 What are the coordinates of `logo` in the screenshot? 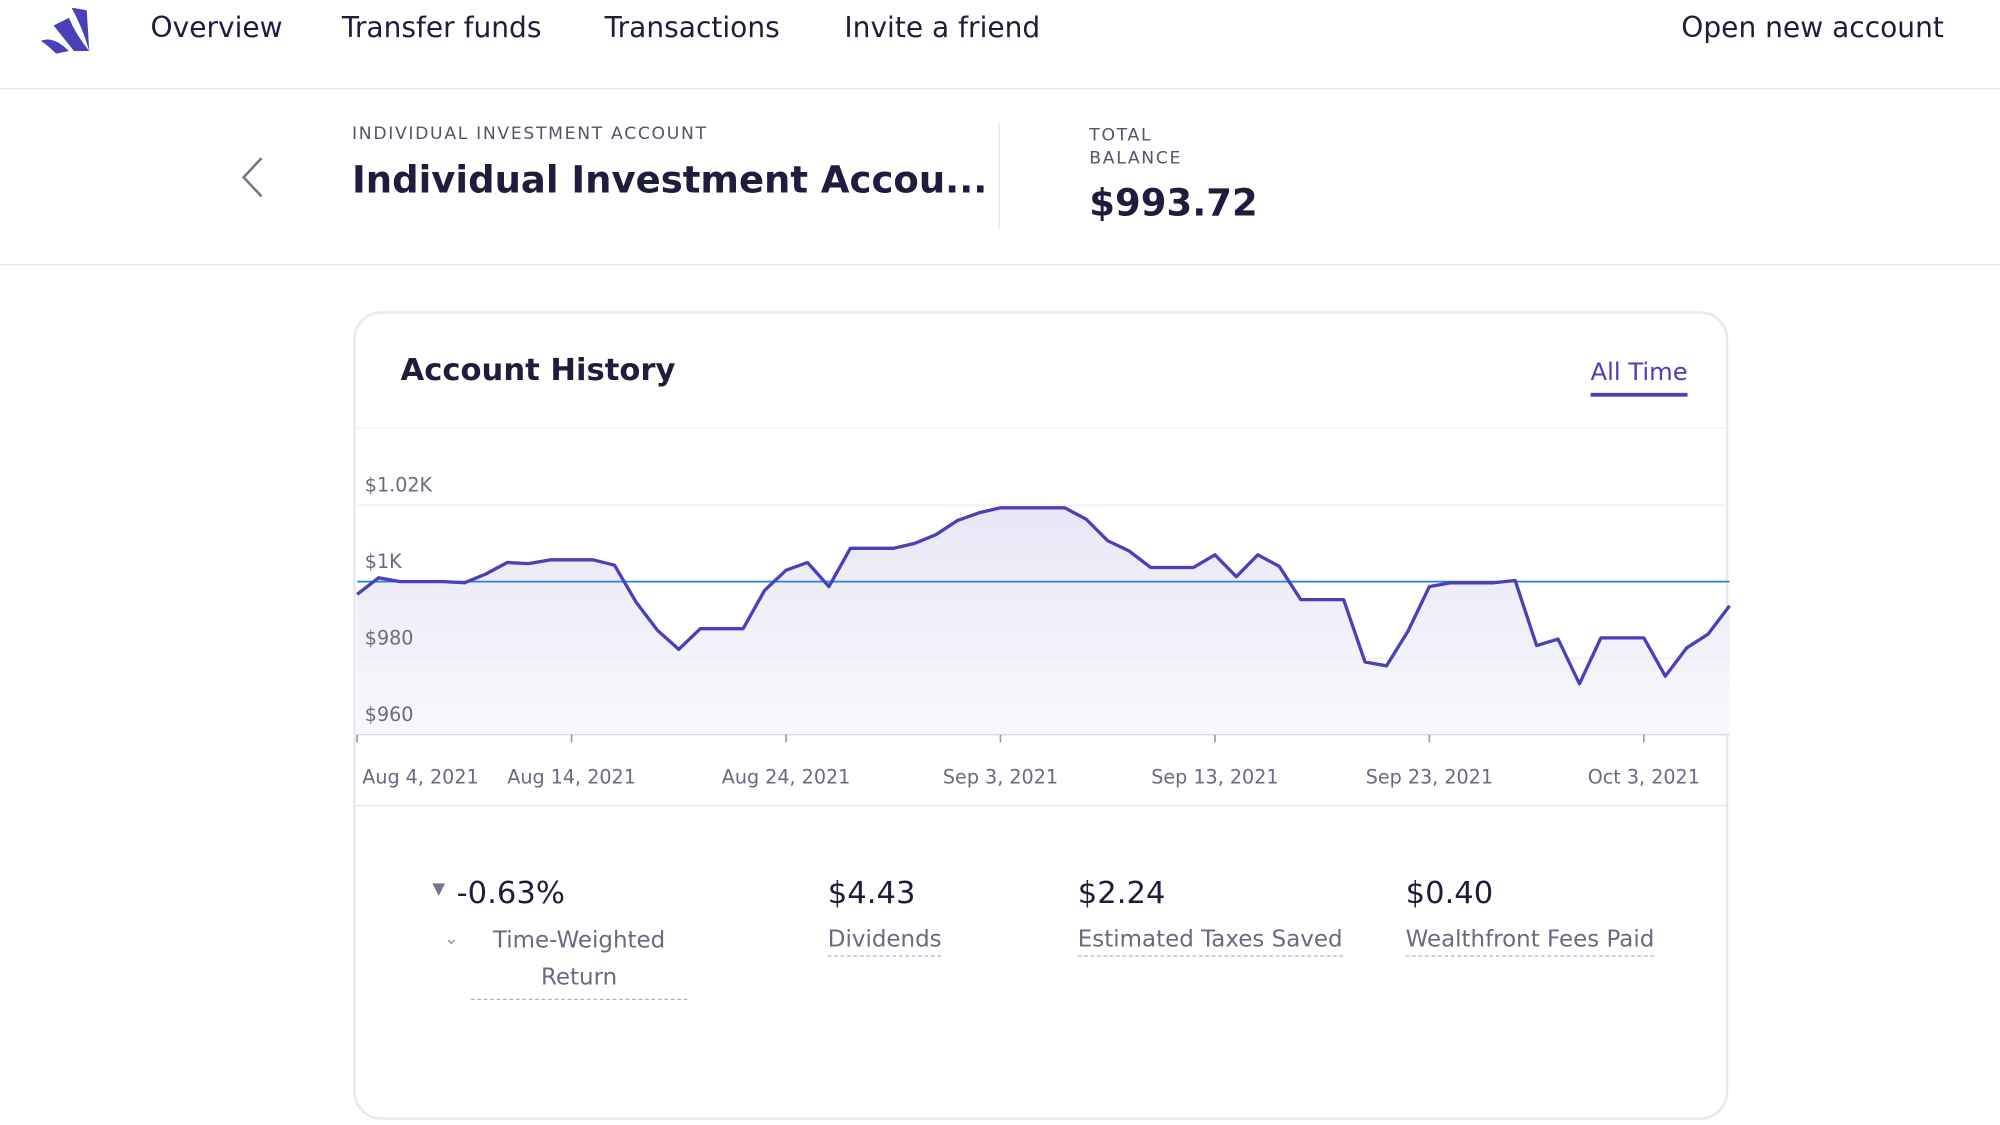 It's located at (65, 31).